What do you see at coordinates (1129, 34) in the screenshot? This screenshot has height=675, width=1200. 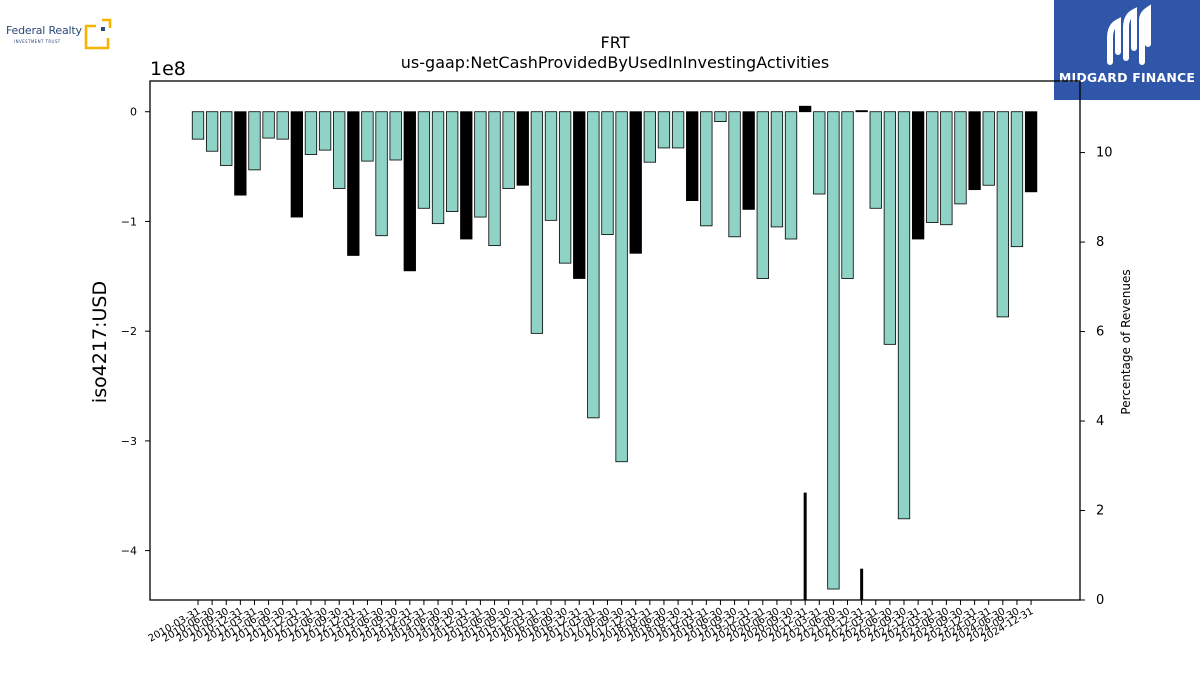 I see `midgard-m-icon` at bounding box center [1129, 34].